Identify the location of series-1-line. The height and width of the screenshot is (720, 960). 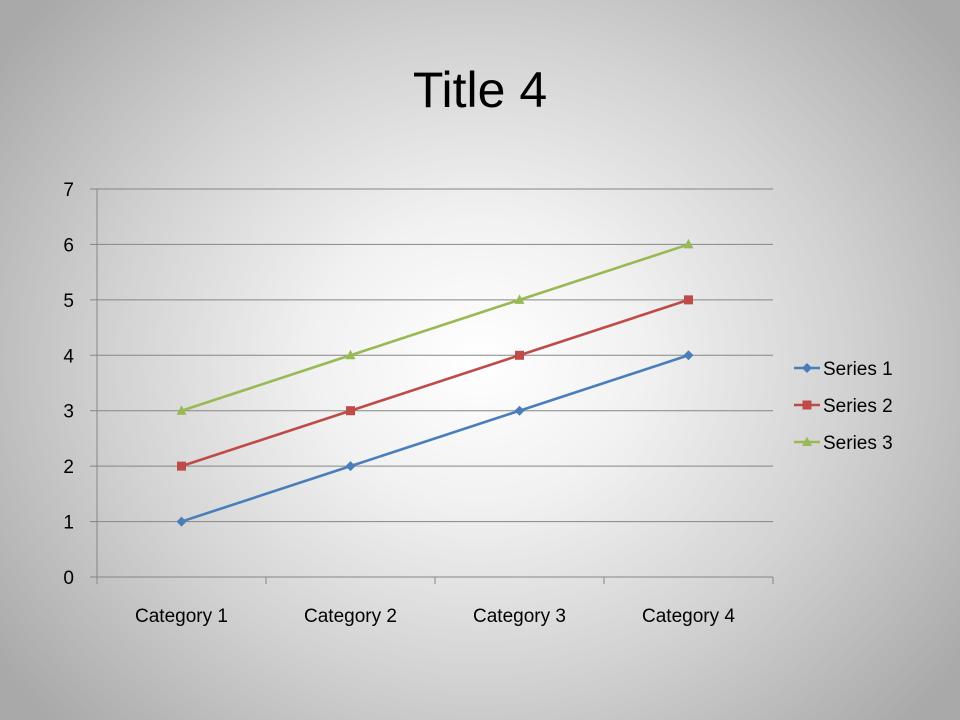
(435, 438).